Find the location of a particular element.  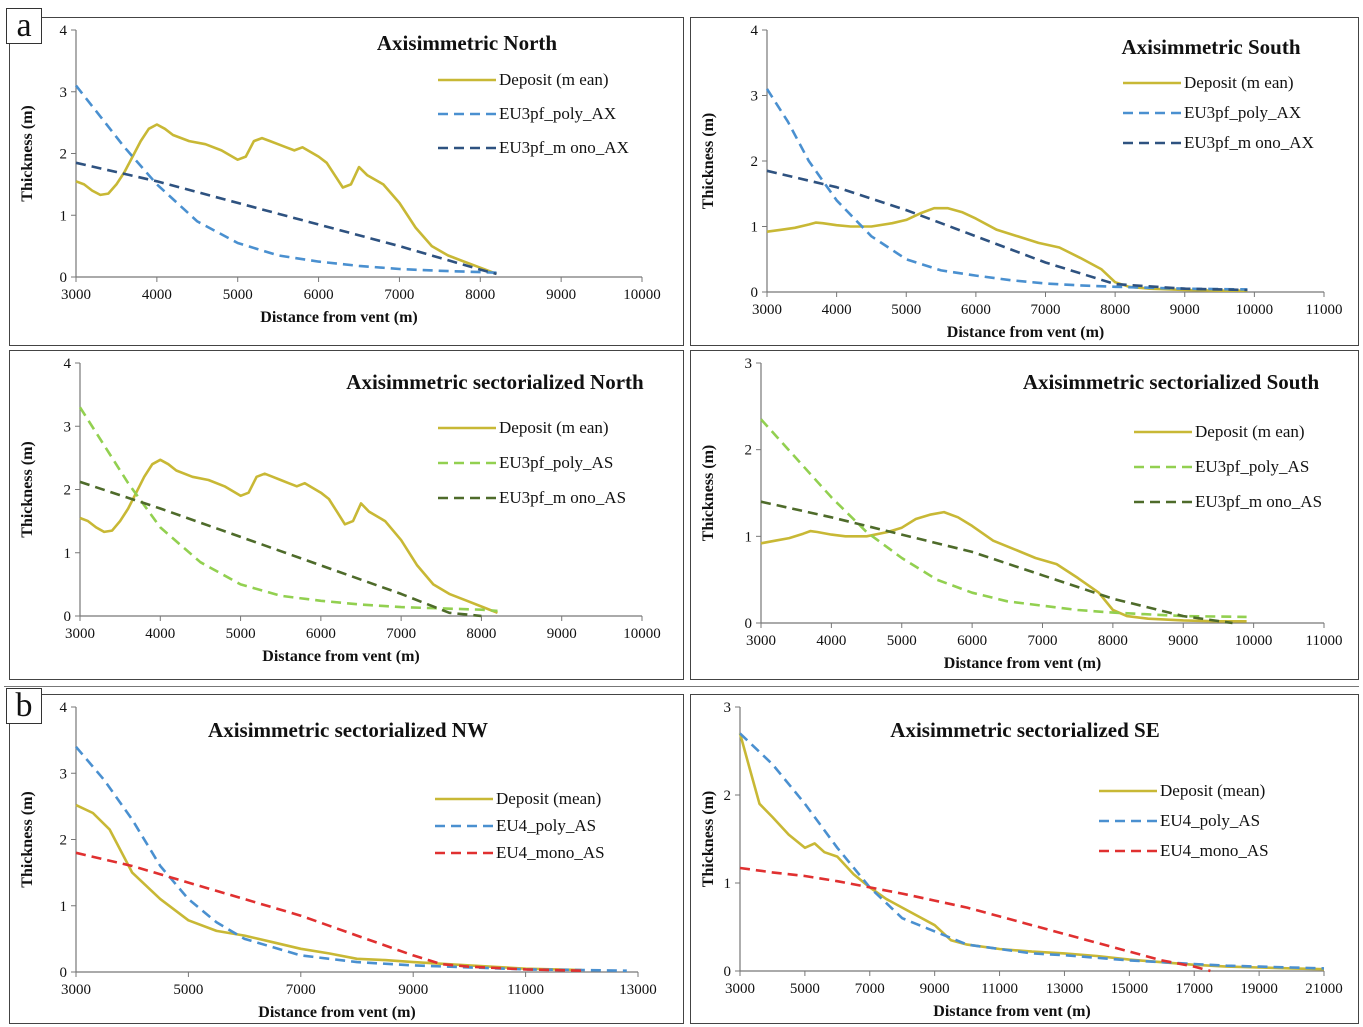

chart-title: Axisimmetric sectorialized NW is located at coordinates (348, 730).